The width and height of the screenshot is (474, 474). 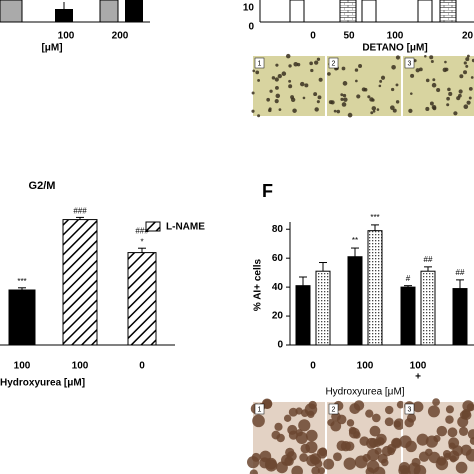 What do you see at coordinates (468, 36) in the screenshot?
I see `x-label: 20` at bounding box center [468, 36].